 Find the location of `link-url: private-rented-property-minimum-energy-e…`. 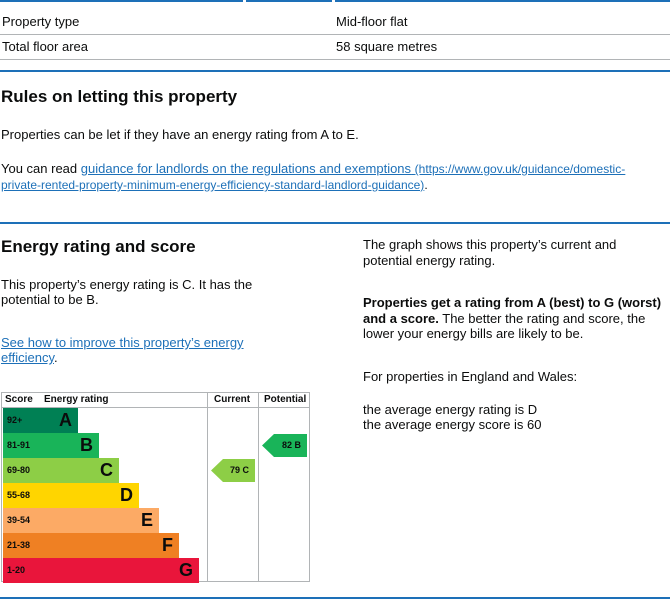

link-url: private-rented-property-minimum-energy-e… is located at coordinates (213, 185).